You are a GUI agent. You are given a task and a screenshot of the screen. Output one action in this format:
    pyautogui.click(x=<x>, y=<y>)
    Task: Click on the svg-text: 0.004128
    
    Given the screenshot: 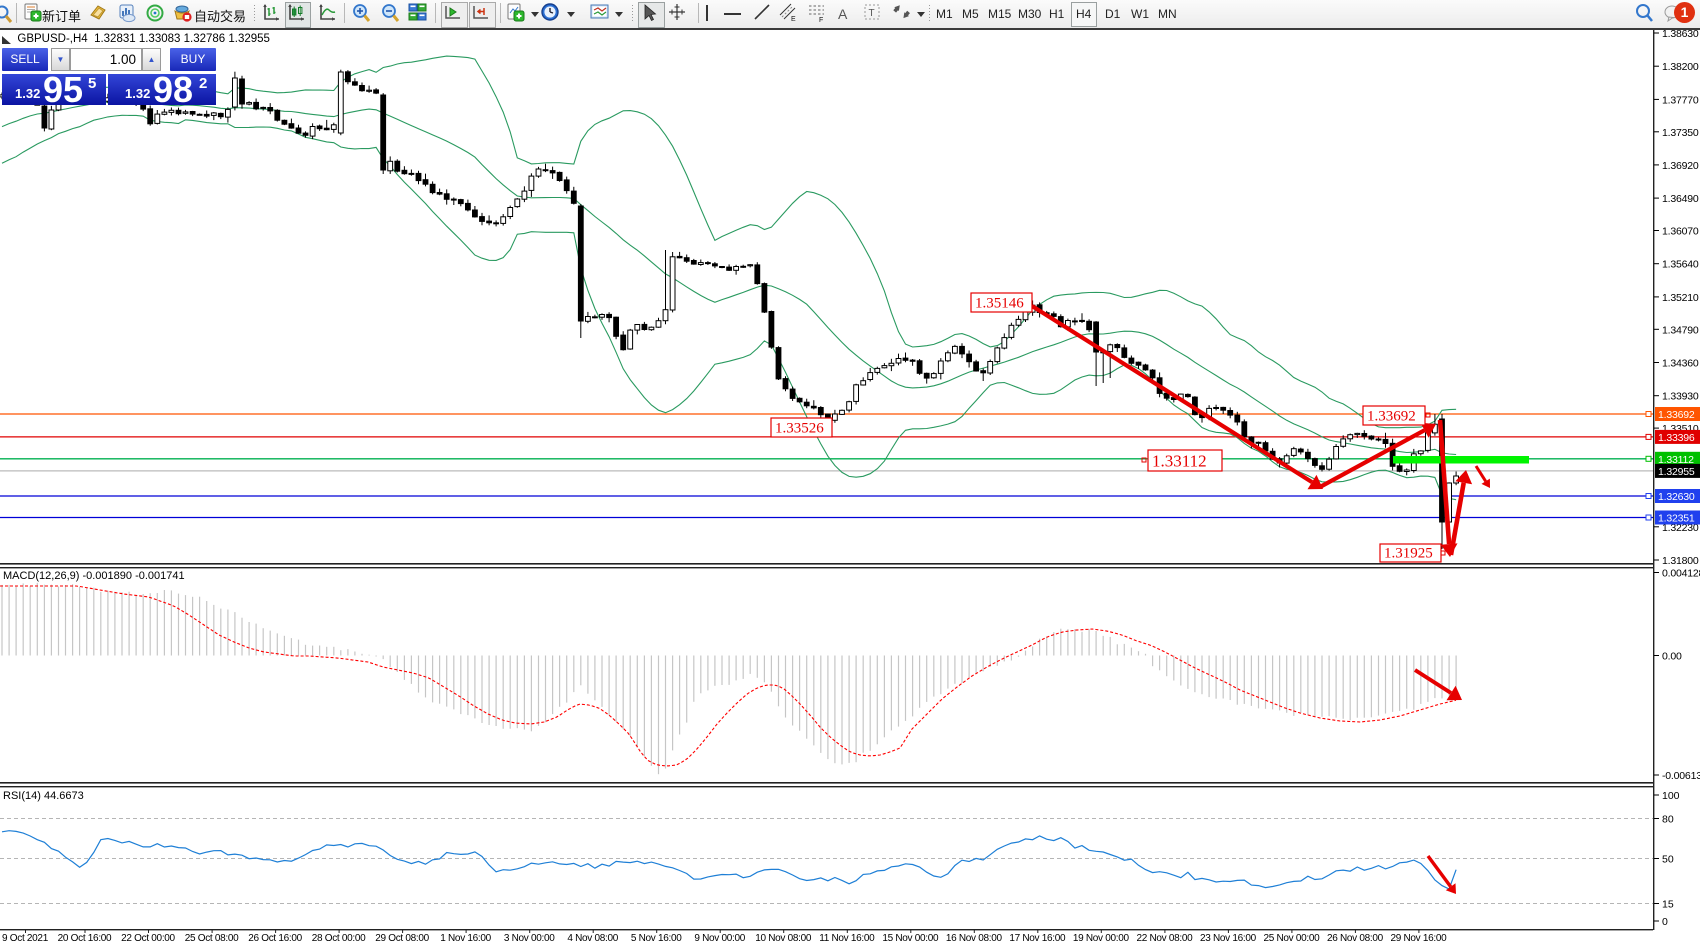 What is the action you would take?
    pyautogui.click(x=1681, y=574)
    